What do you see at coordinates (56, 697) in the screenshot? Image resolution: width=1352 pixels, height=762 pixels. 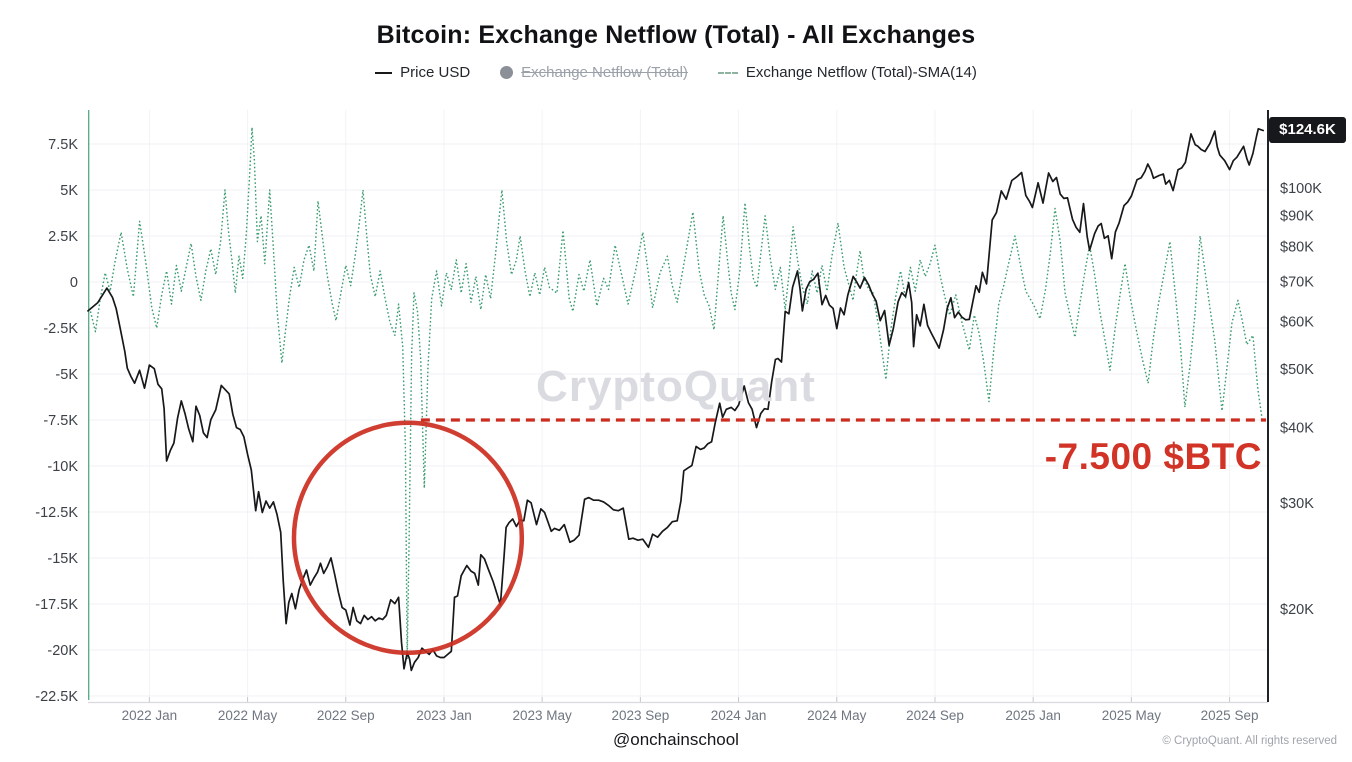 I see `left-axis-tick-label: -22.5K` at bounding box center [56, 697].